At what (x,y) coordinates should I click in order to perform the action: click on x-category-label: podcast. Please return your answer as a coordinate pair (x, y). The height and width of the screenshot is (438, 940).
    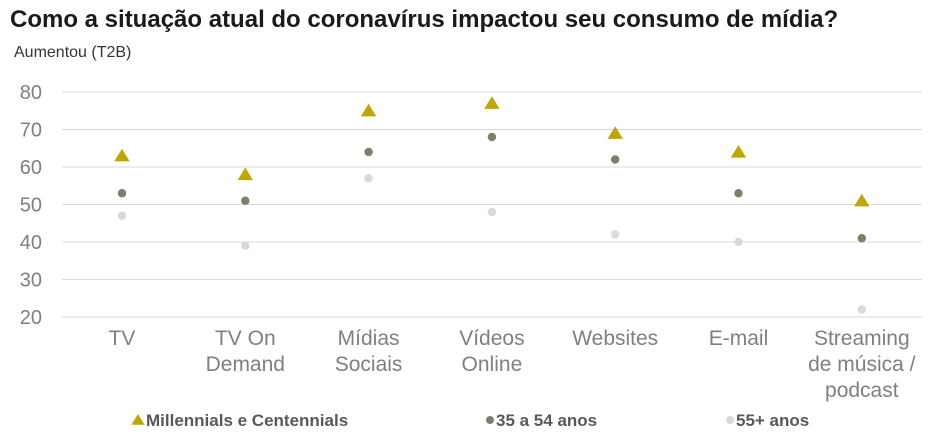
    Looking at the image, I should click on (862, 390).